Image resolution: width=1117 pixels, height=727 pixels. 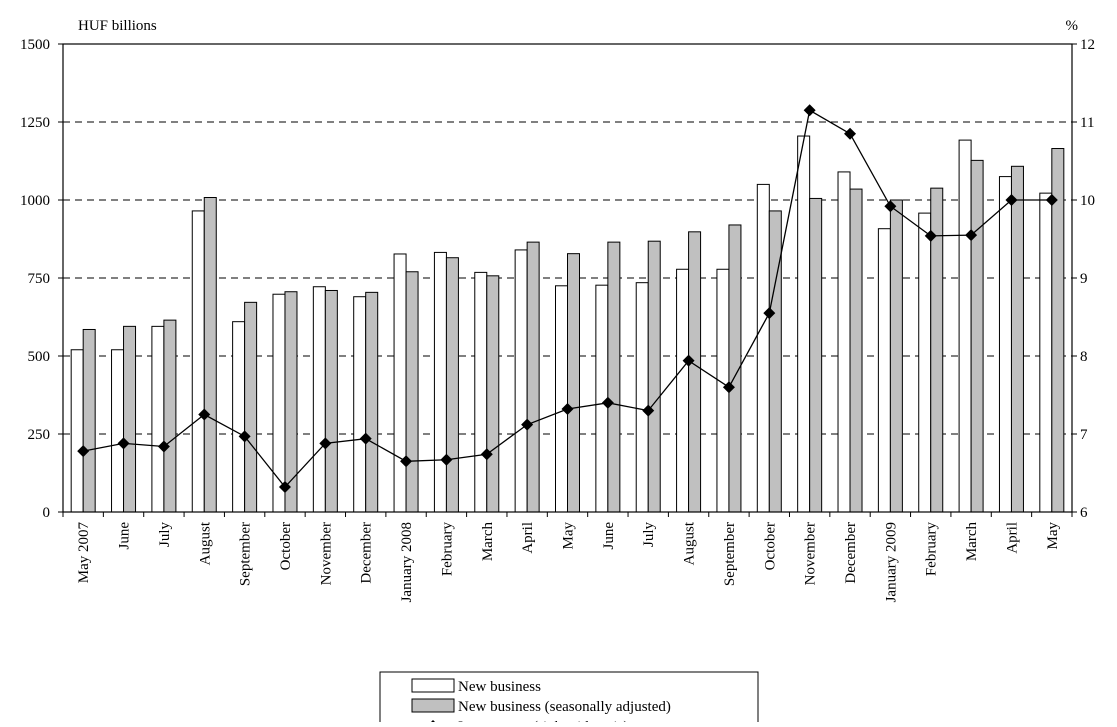 I want to click on right-axis-unit: %, so click(x=1072, y=26).